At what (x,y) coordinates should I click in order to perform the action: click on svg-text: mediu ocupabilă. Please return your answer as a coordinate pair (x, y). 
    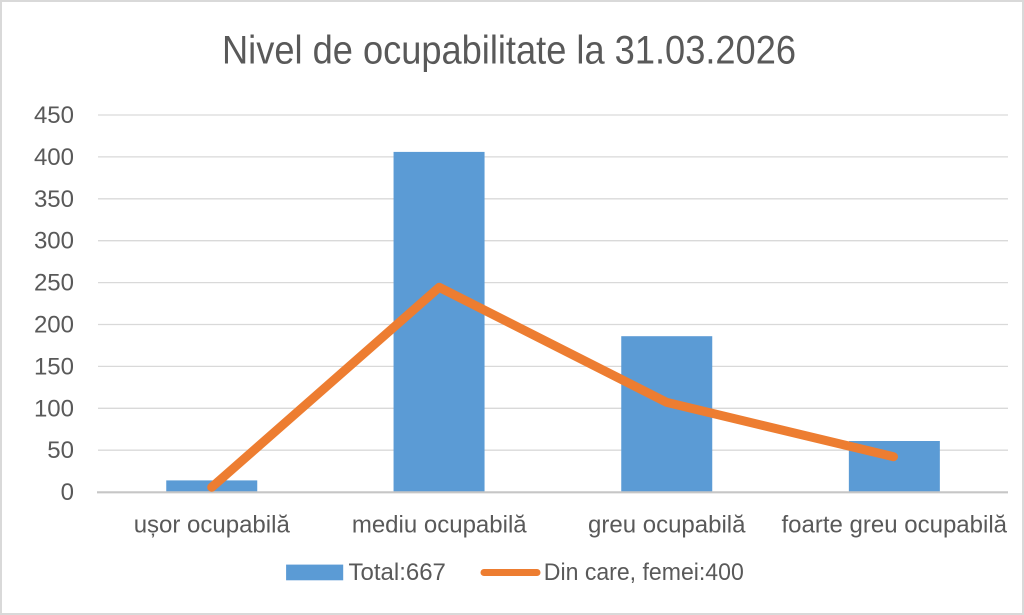
    Looking at the image, I should click on (439, 525).